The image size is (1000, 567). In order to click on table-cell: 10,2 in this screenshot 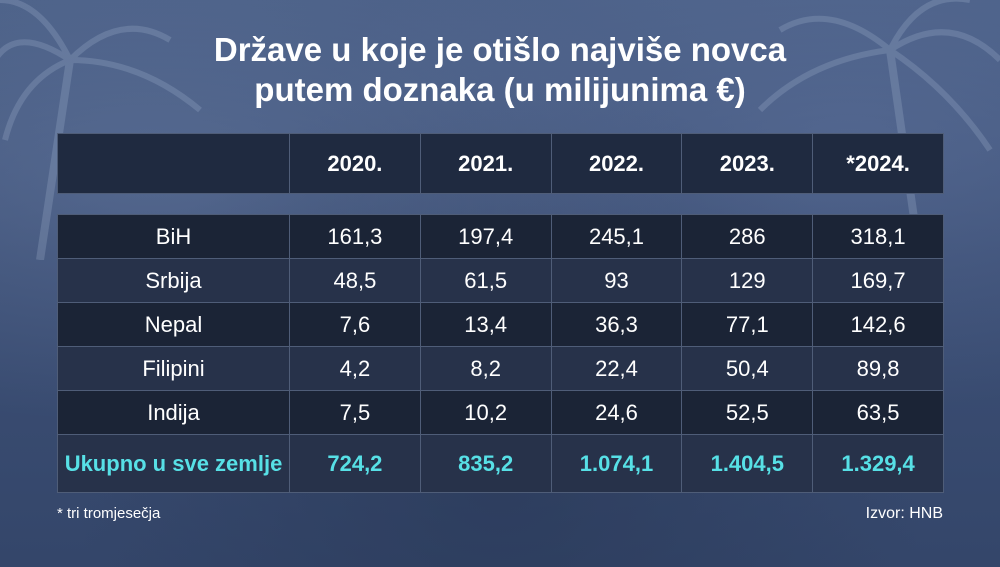, I will do `click(485, 412)`.